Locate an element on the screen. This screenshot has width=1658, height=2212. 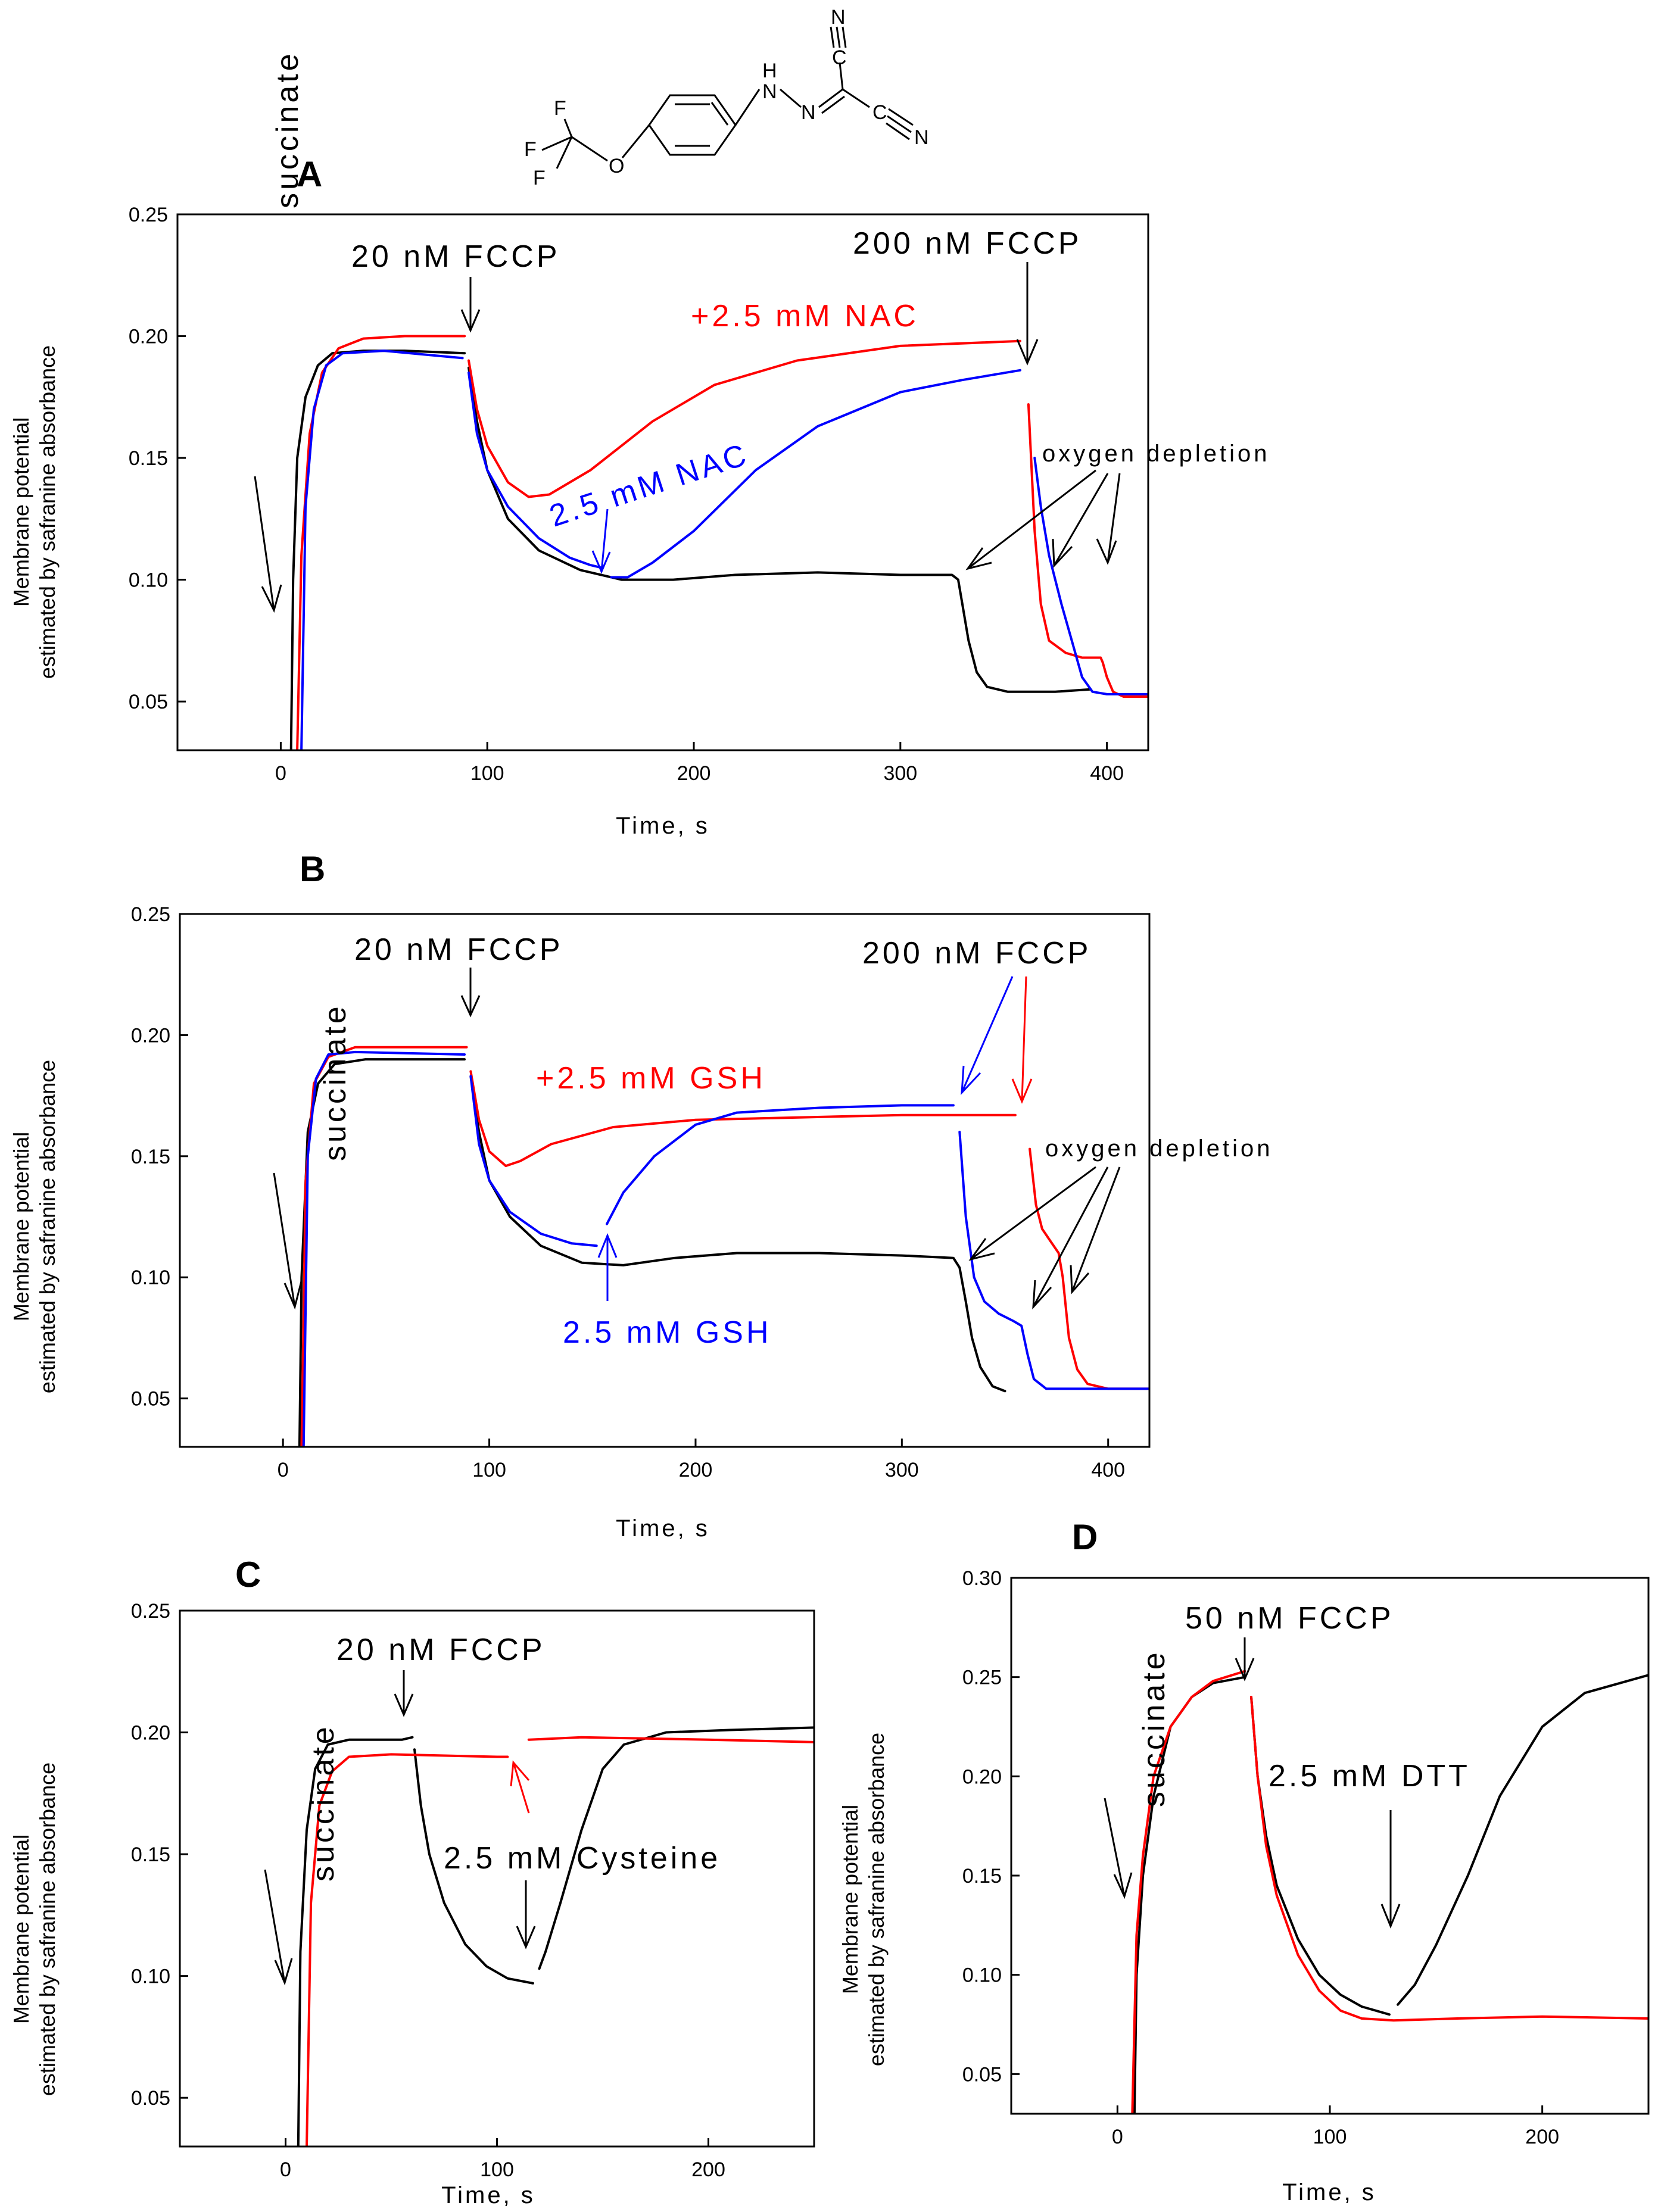
panel-d-ticks: 0 100 200 0.05 0.10 0.15 0.20 0.25 0.30 is located at coordinates (1260, 1857).